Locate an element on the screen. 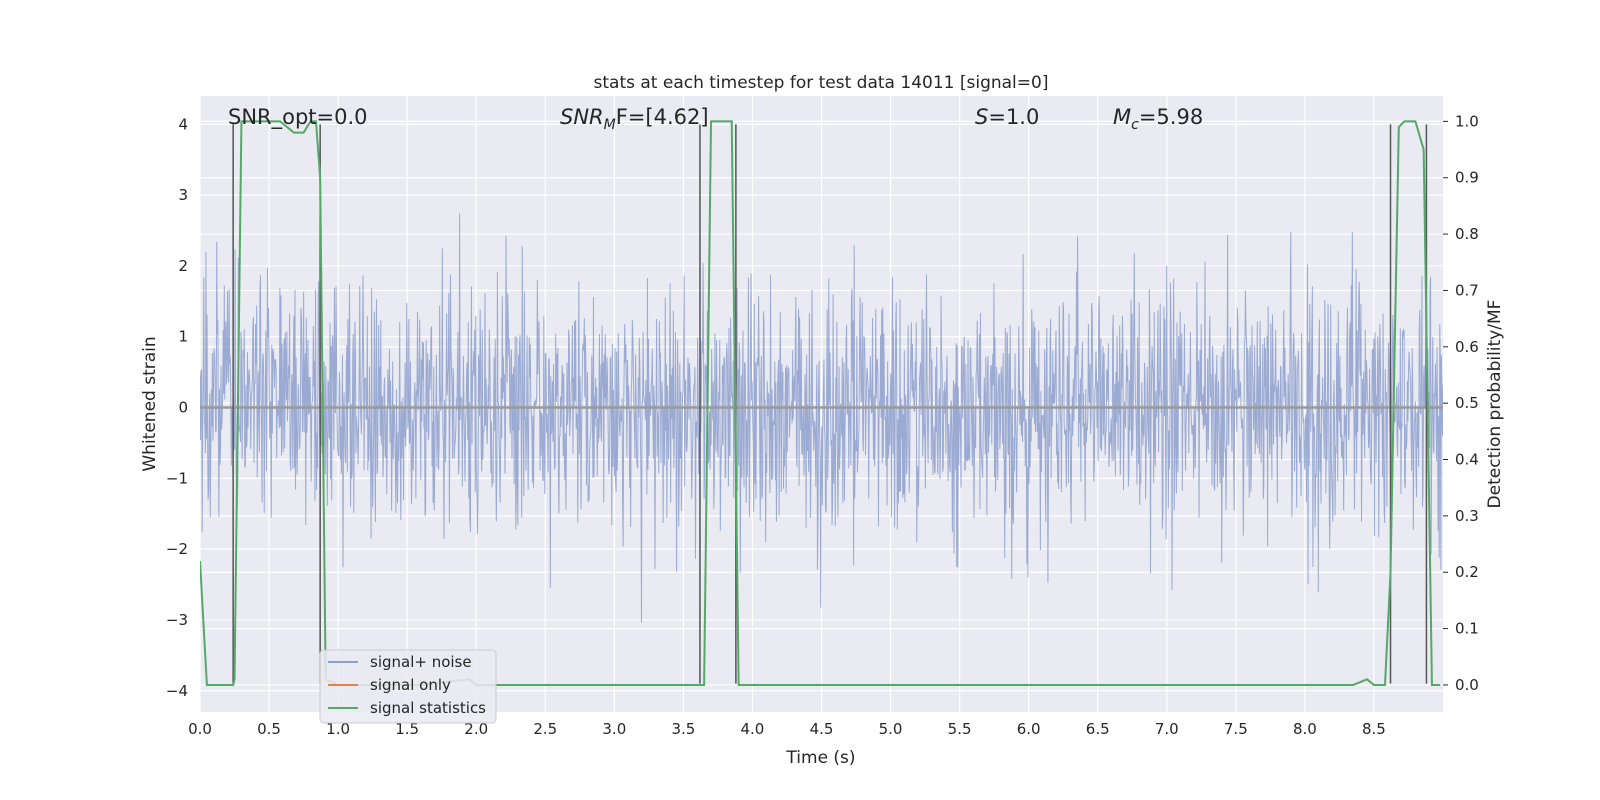 The image size is (1600, 800). y-axis-label: Whitened strain is located at coordinates (150, 403).